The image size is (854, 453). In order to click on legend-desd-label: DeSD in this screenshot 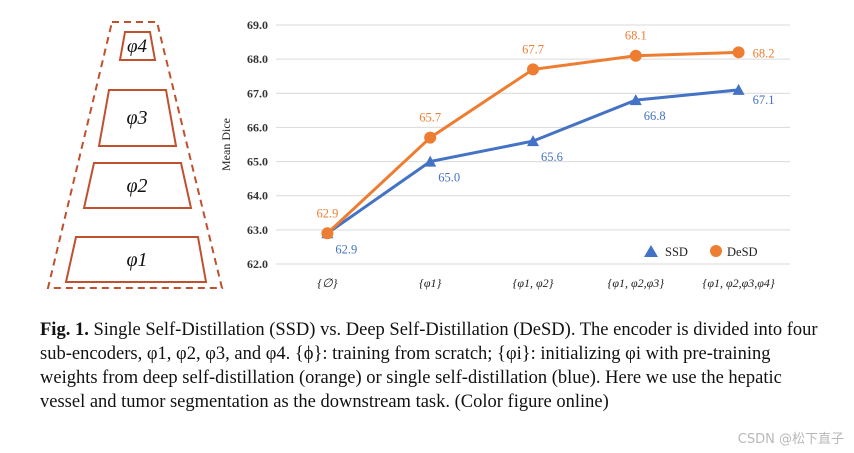, I will do `click(742, 252)`.